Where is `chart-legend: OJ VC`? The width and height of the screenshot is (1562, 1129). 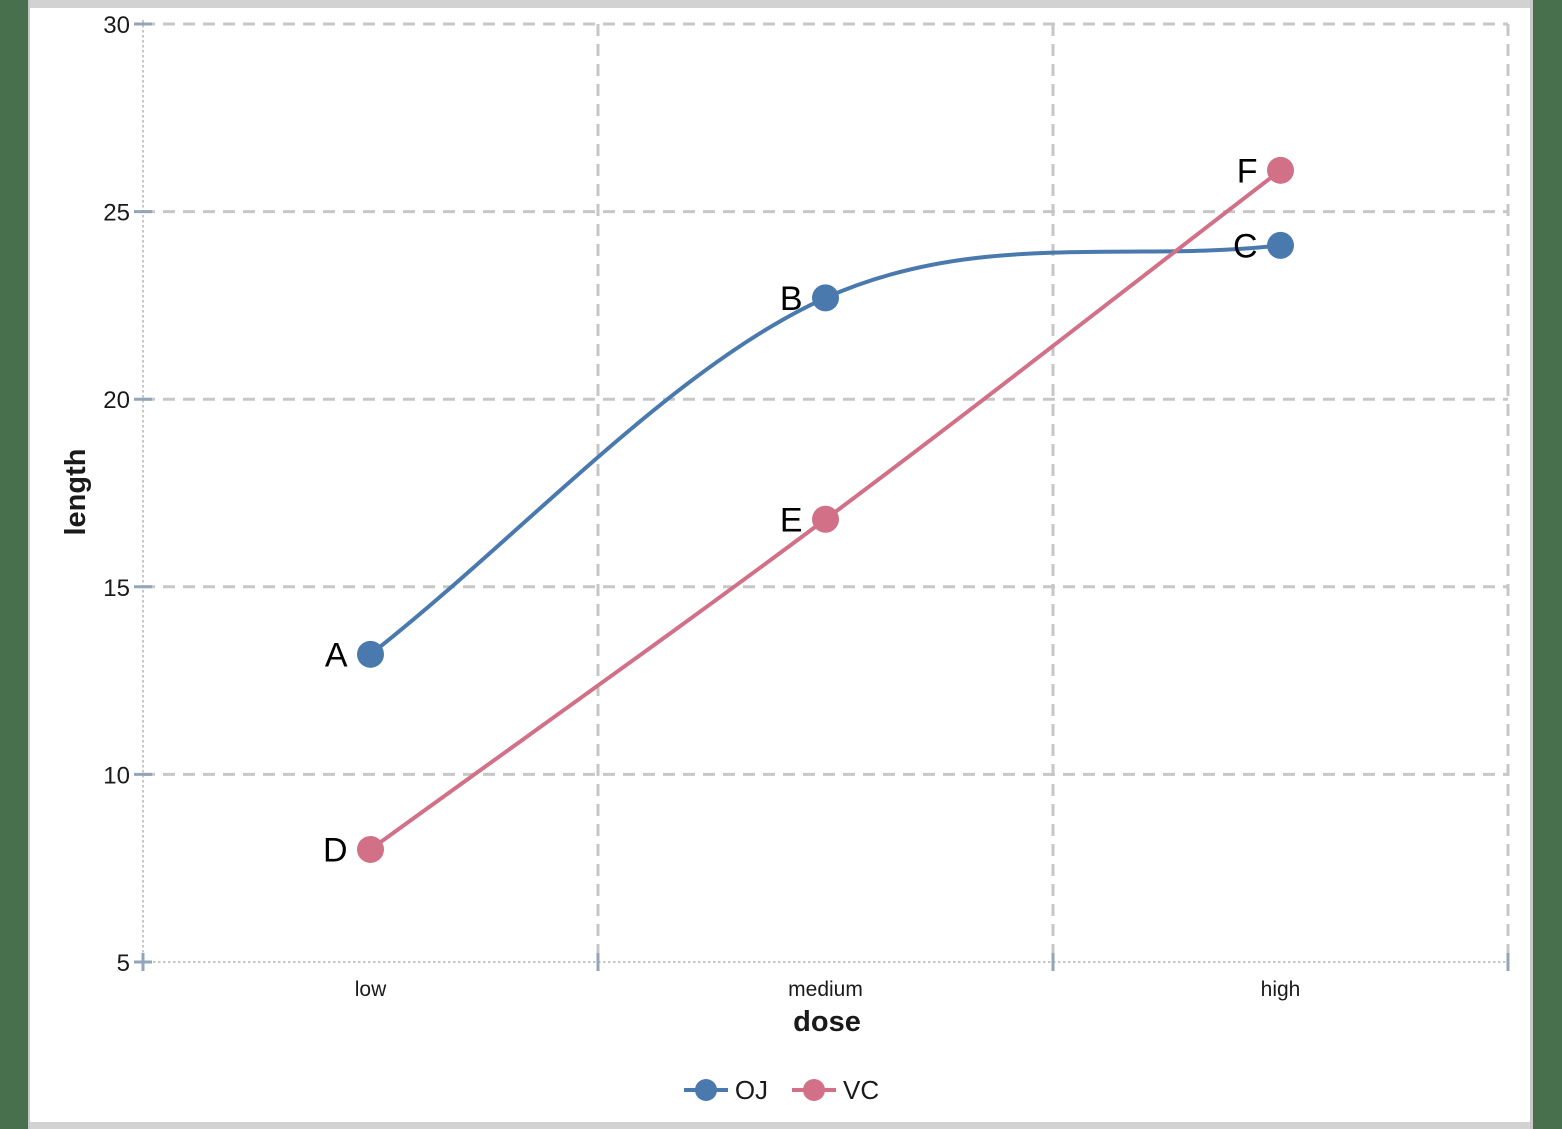 chart-legend: OJ VC is located at coordinates (780, 1090).